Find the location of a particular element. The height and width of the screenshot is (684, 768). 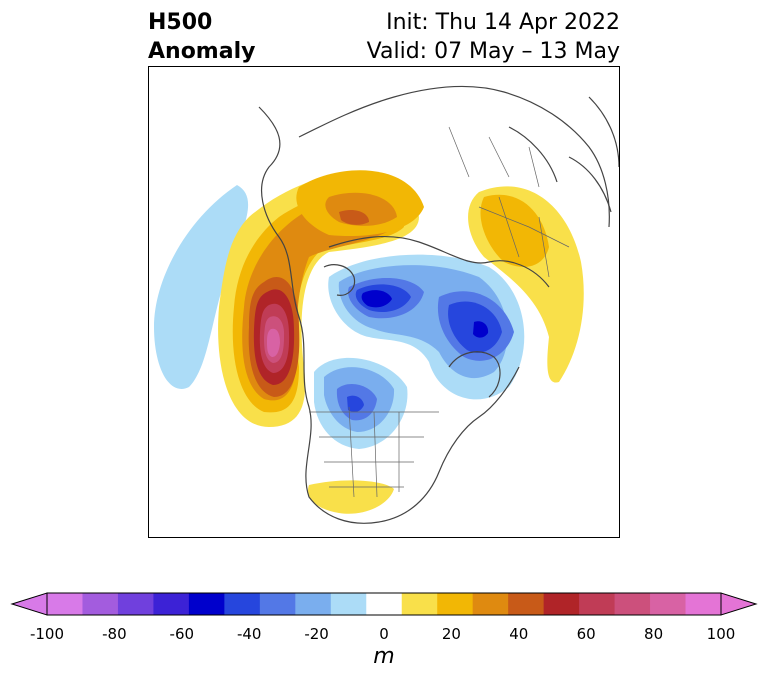

valid-range: Valid: 07 May – 13 May is located at coordinates (493, 51).